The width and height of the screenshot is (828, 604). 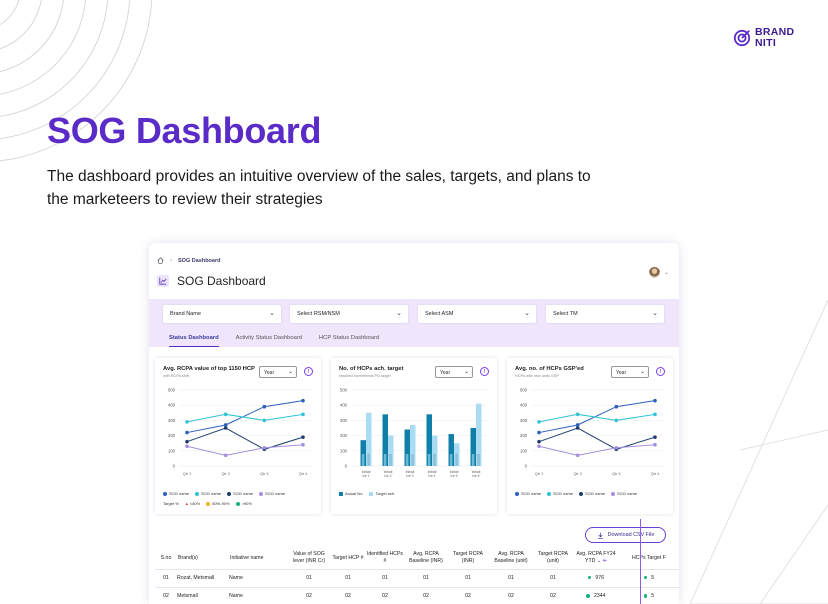 What do you see at coordinates (166, 557) in the screenshot?
I see `column-header: S.no` at bounding box center [166, 557].